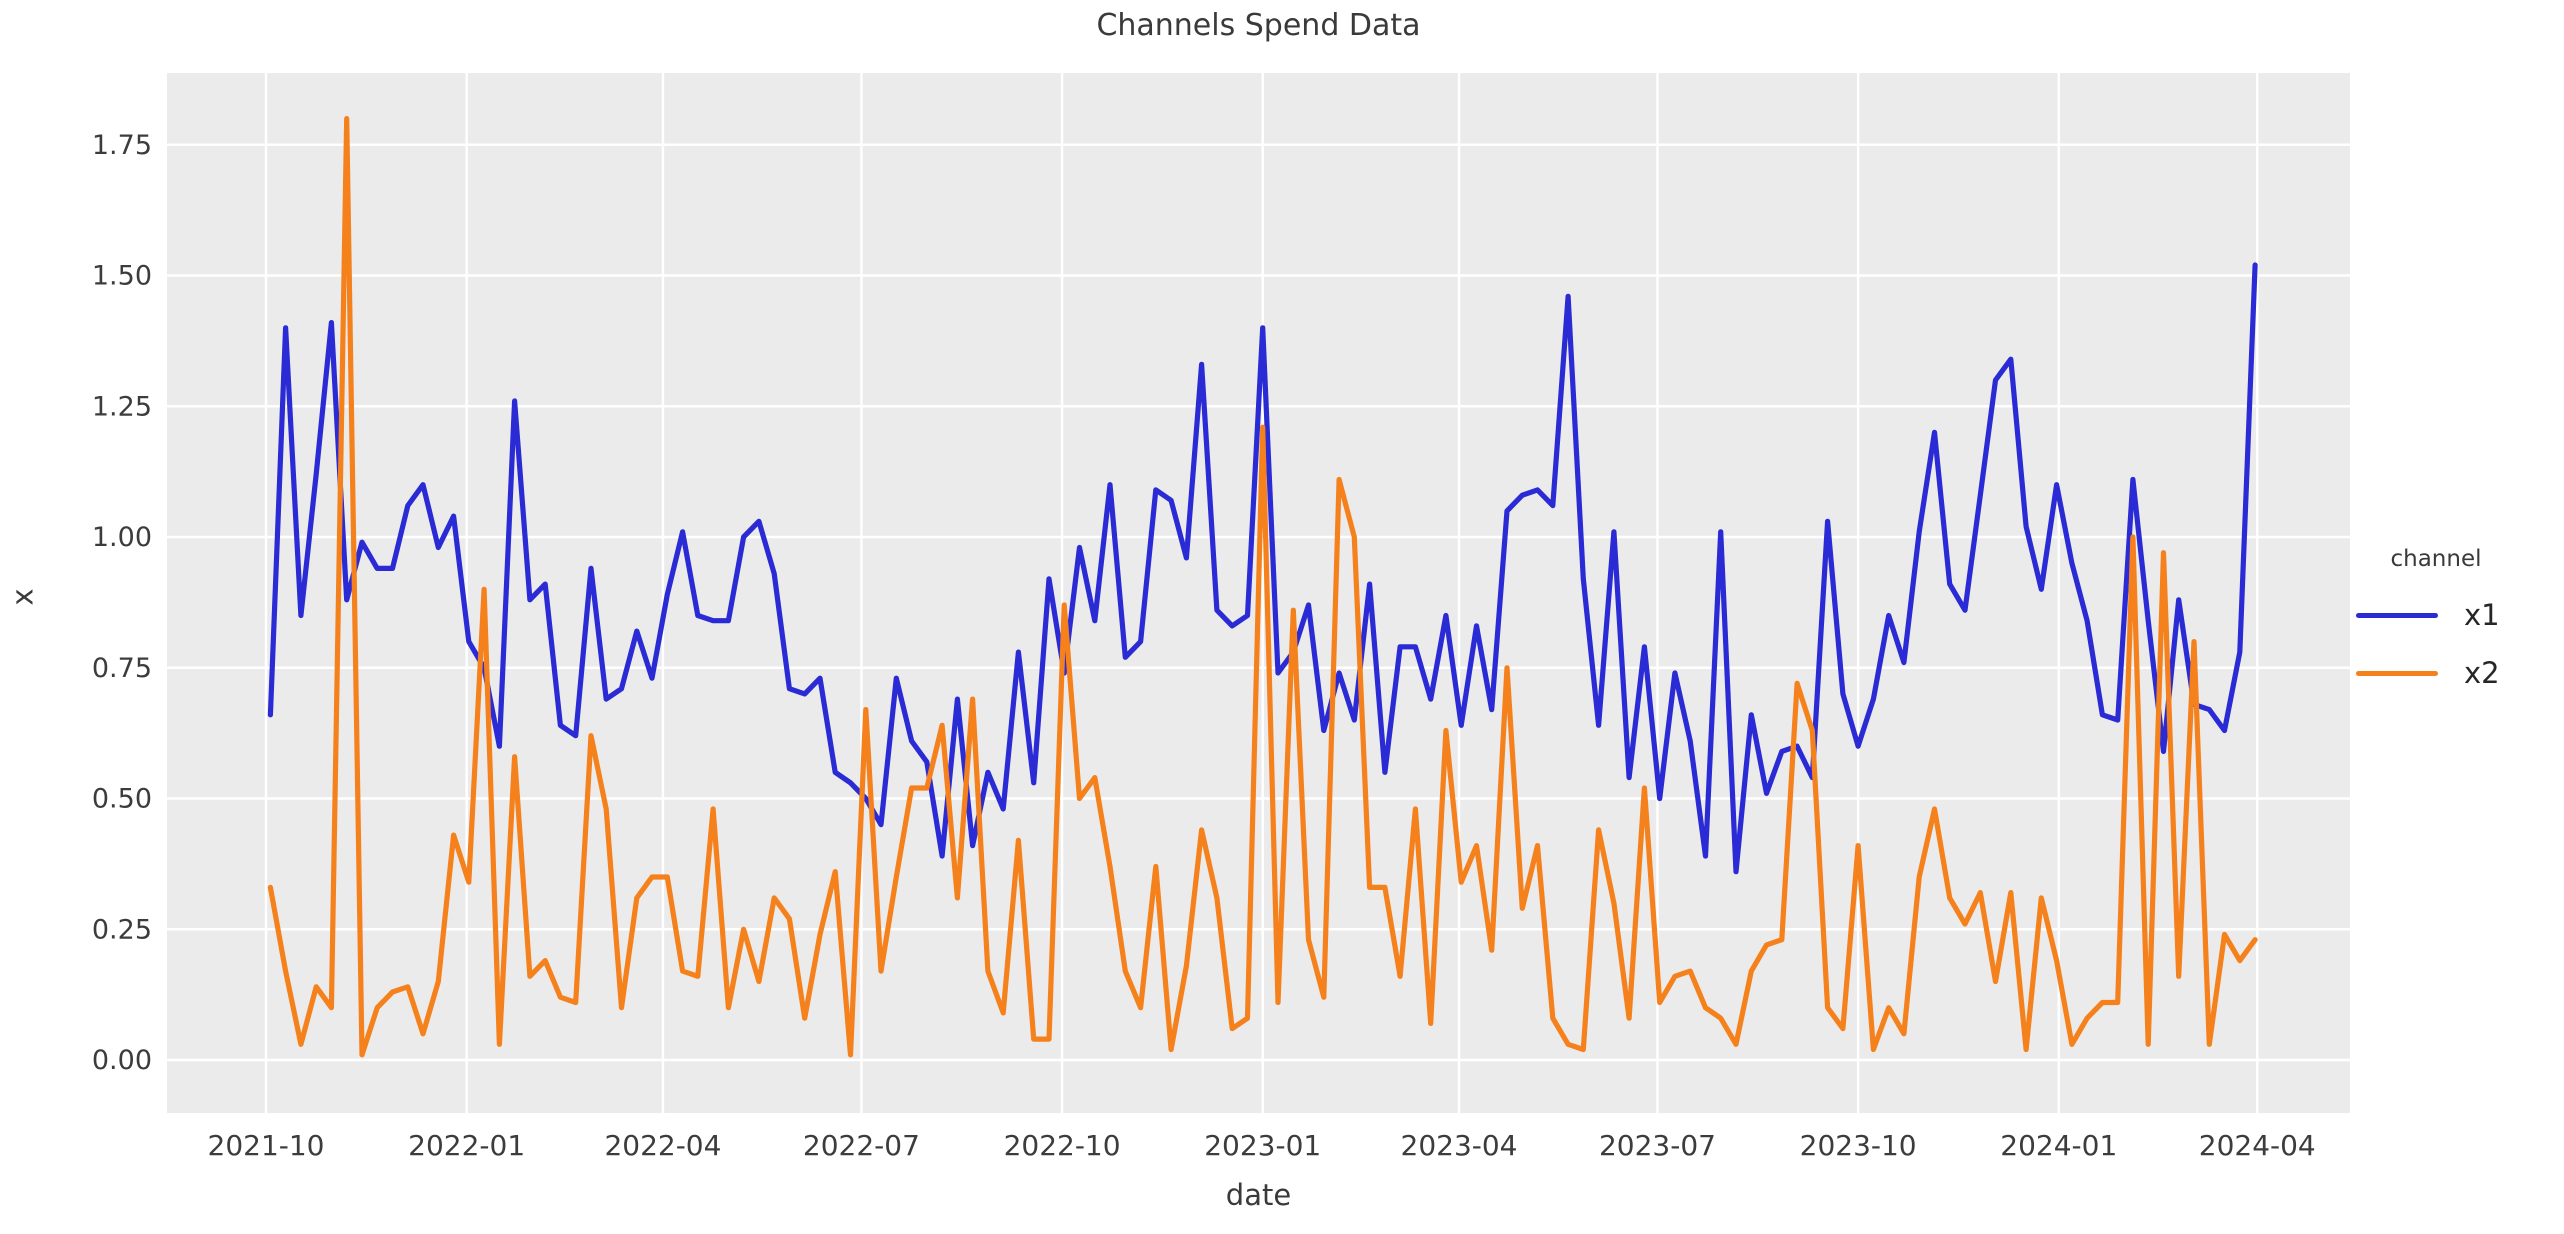 The image size is (2564, 1234). What do you see at coordinates (662, 1145) in the screenshot?
I see `x-tick-label: 2022-04` at bounding box center [662, 1145].